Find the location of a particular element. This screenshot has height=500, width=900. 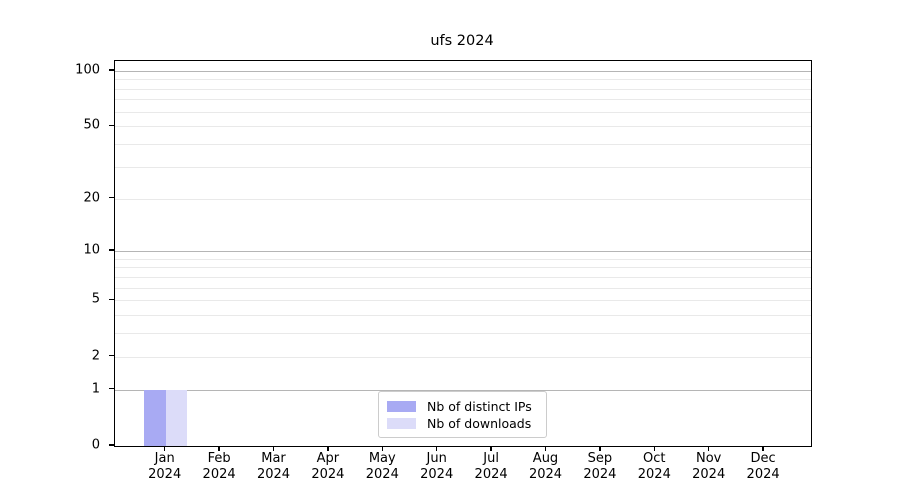

y-tick-label: 2 is located at coordinates (95, 356).